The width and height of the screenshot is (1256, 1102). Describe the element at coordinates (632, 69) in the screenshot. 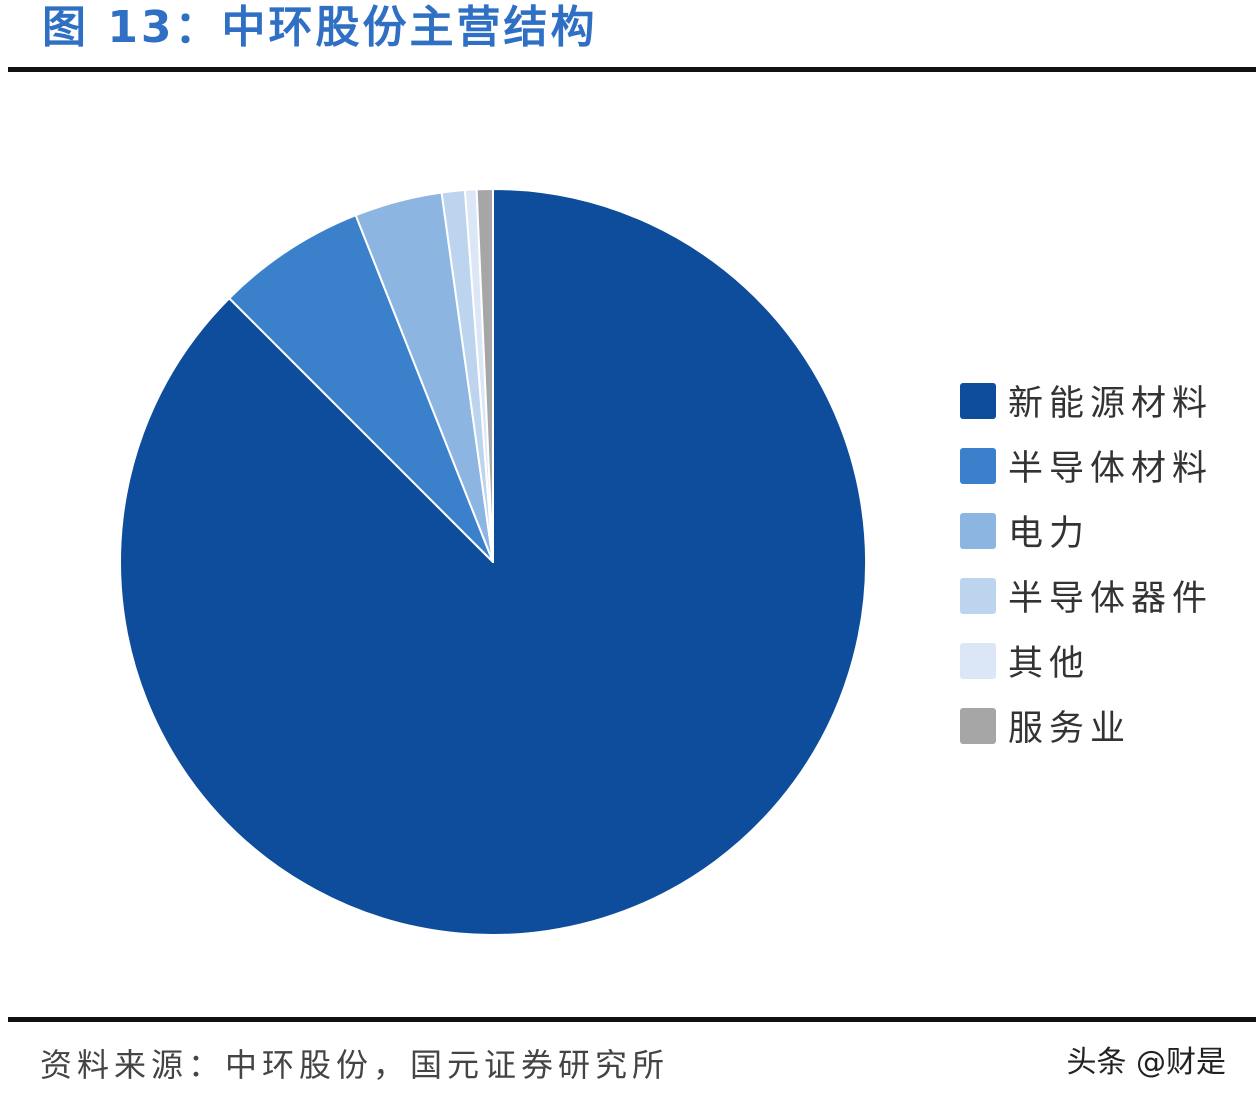

I see `top-divider` at that location.